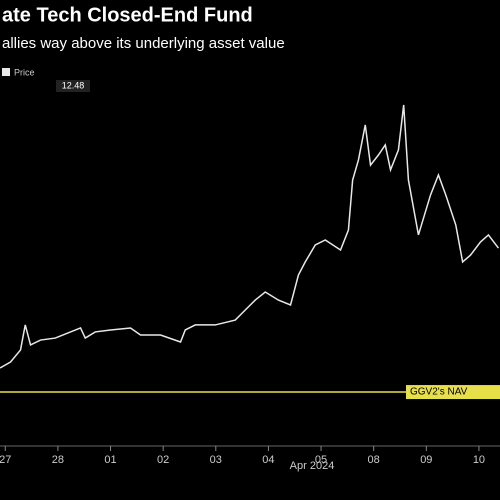  I want to click on legend-label: Price, so click(24, 72).